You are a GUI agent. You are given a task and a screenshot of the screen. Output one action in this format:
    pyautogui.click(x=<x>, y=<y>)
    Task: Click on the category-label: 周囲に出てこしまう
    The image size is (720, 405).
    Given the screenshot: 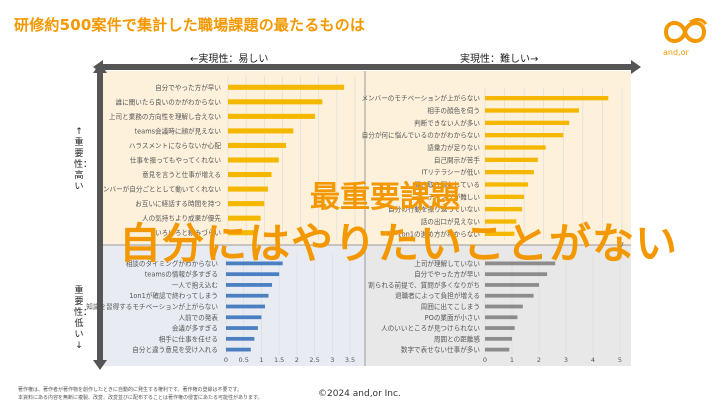 What is the action you would take?
    pyautogui.click(x=450, y=306)
    